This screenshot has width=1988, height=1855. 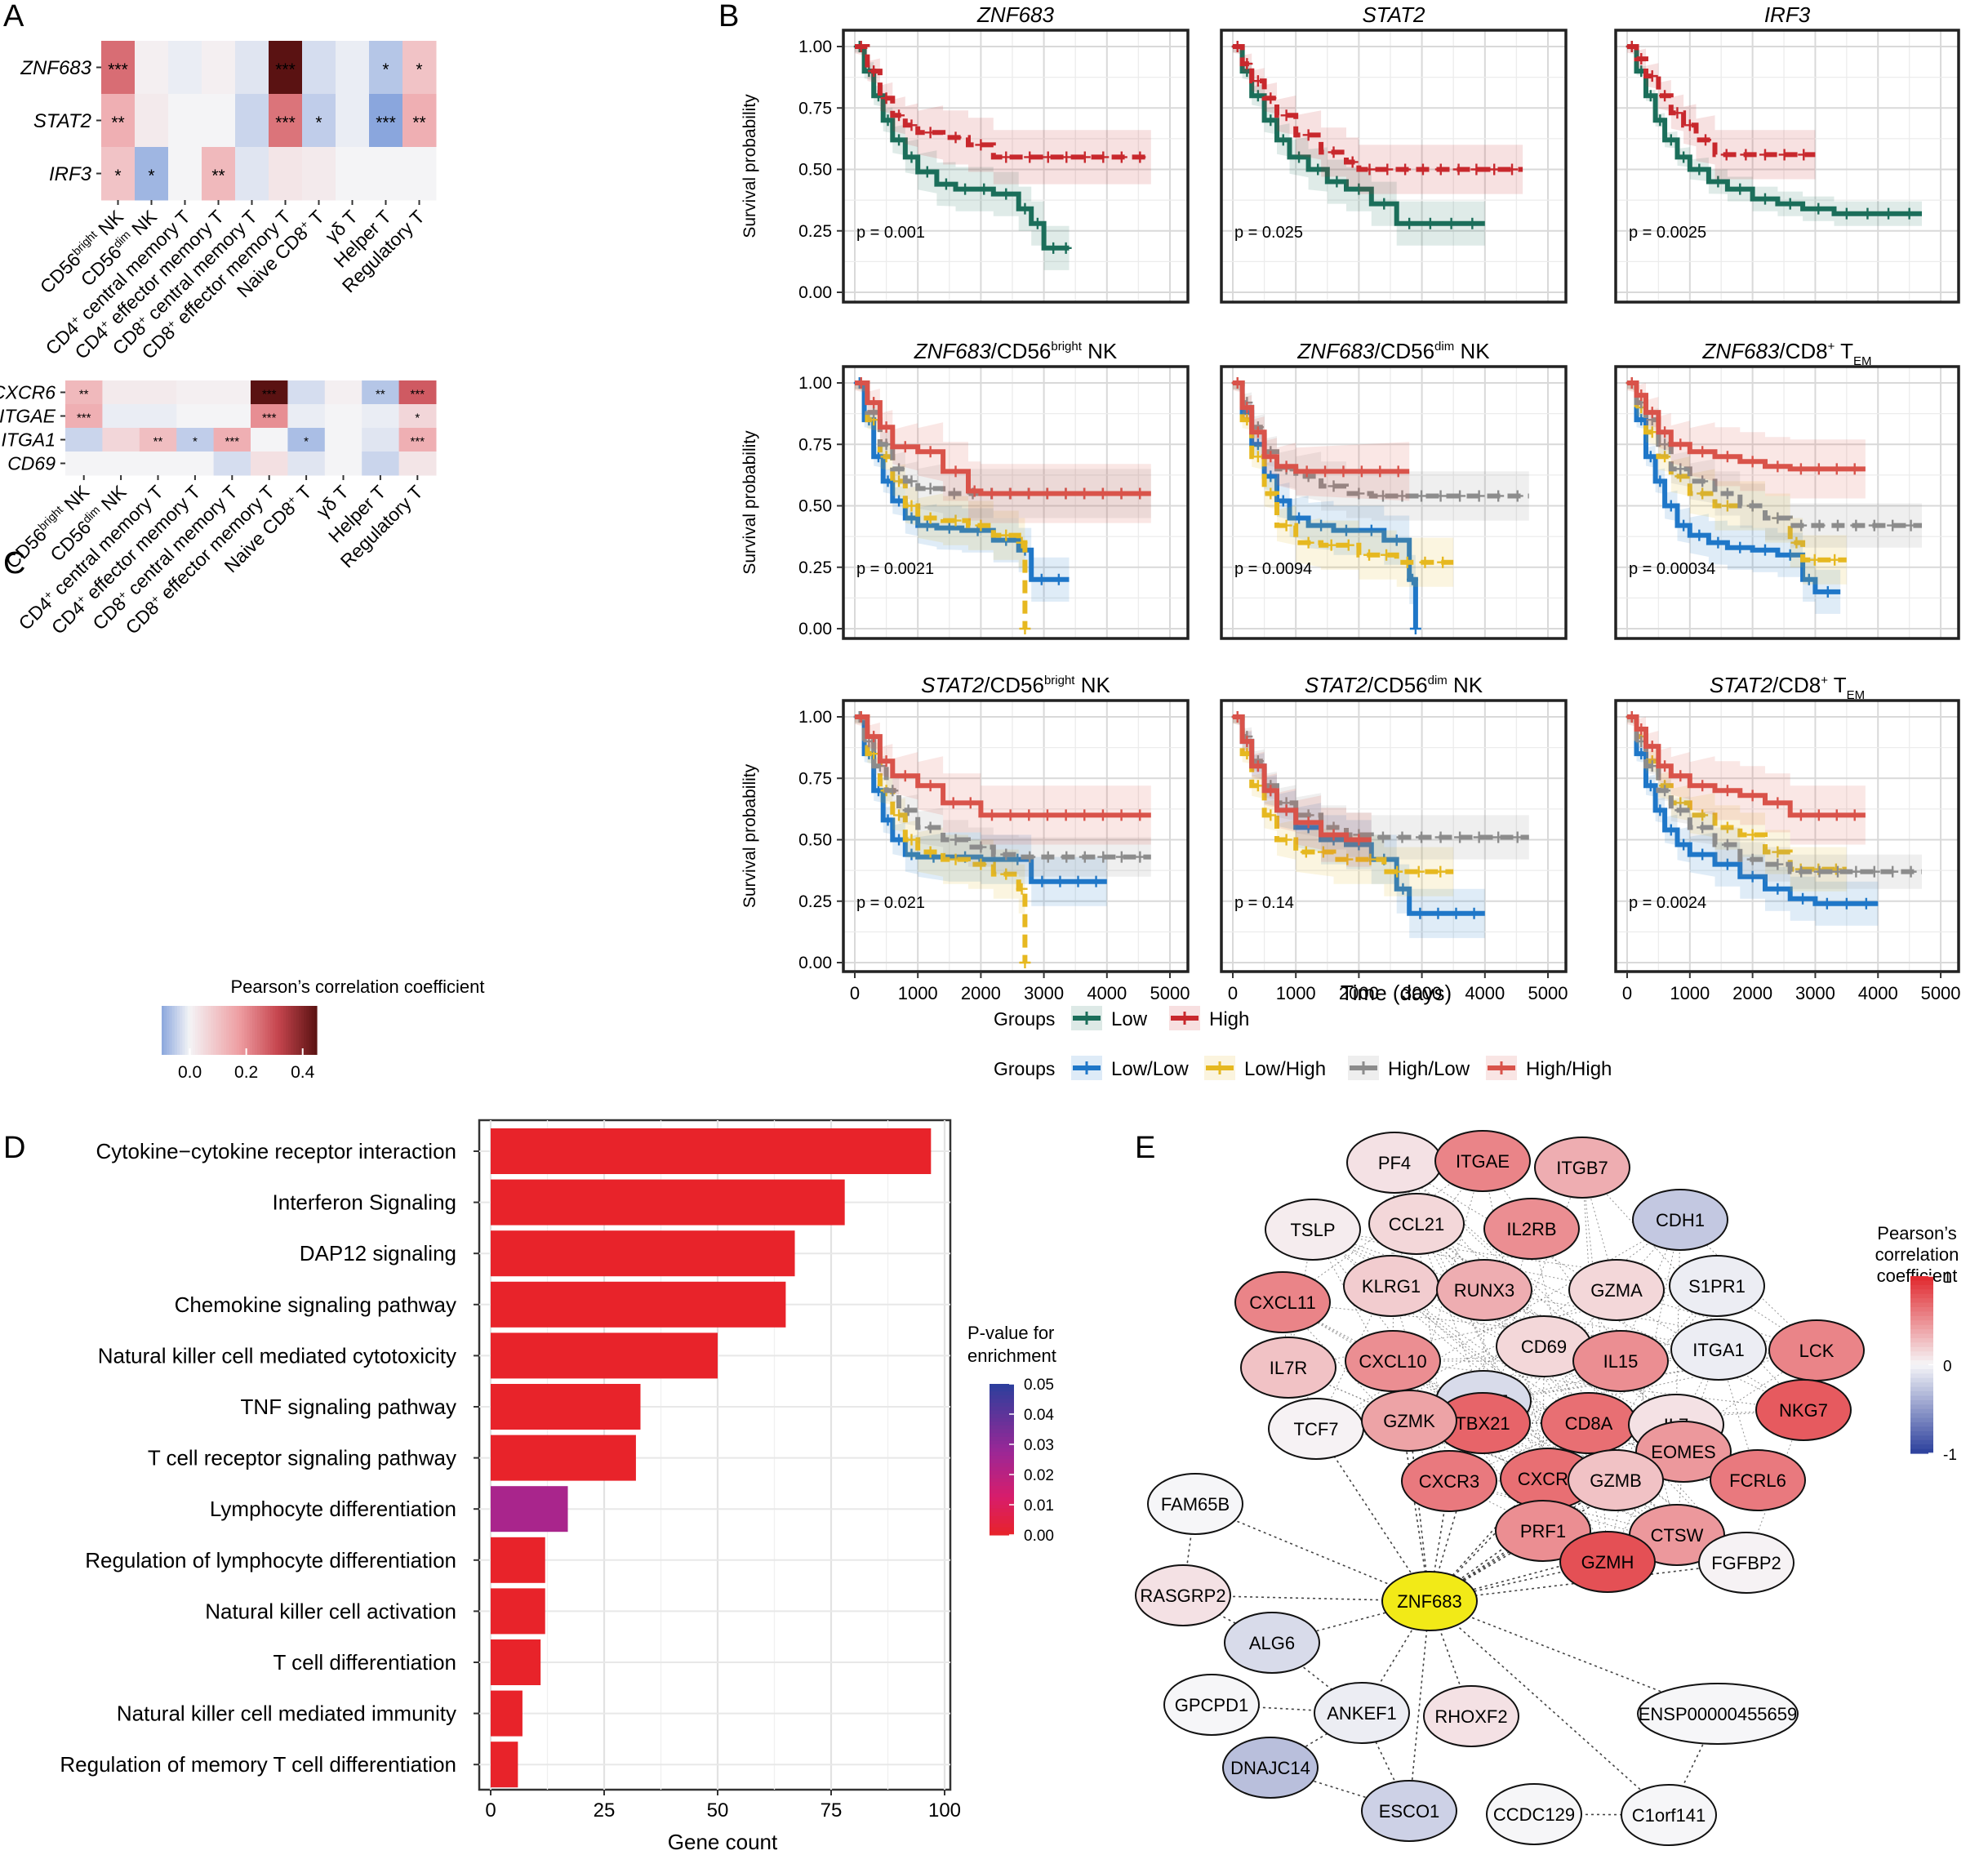 What do you see at coordinates (1667, 233) in the screenshot?
I see `p-value-label: p = 0.0025` at bounding box center [1667, 233].